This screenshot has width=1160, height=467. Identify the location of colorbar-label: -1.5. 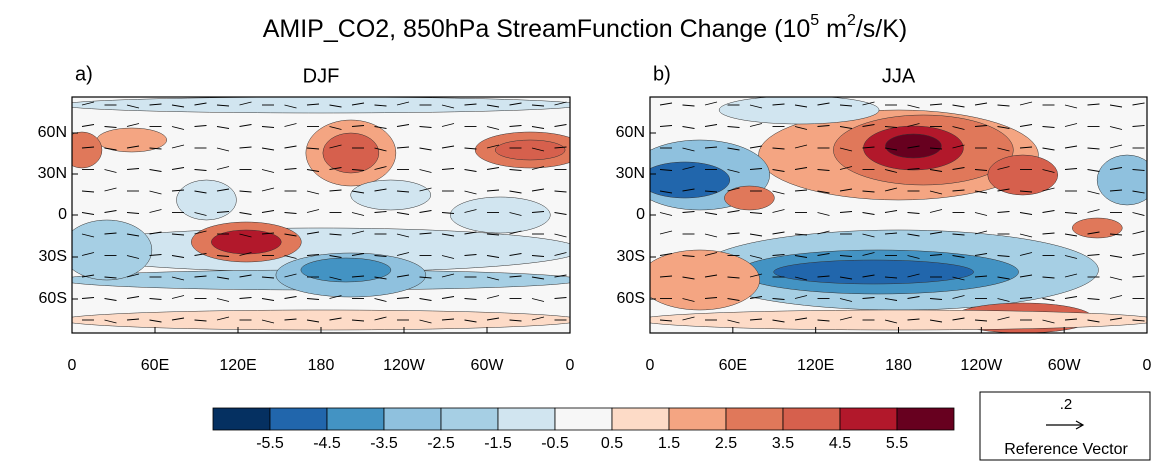
(498, 443).